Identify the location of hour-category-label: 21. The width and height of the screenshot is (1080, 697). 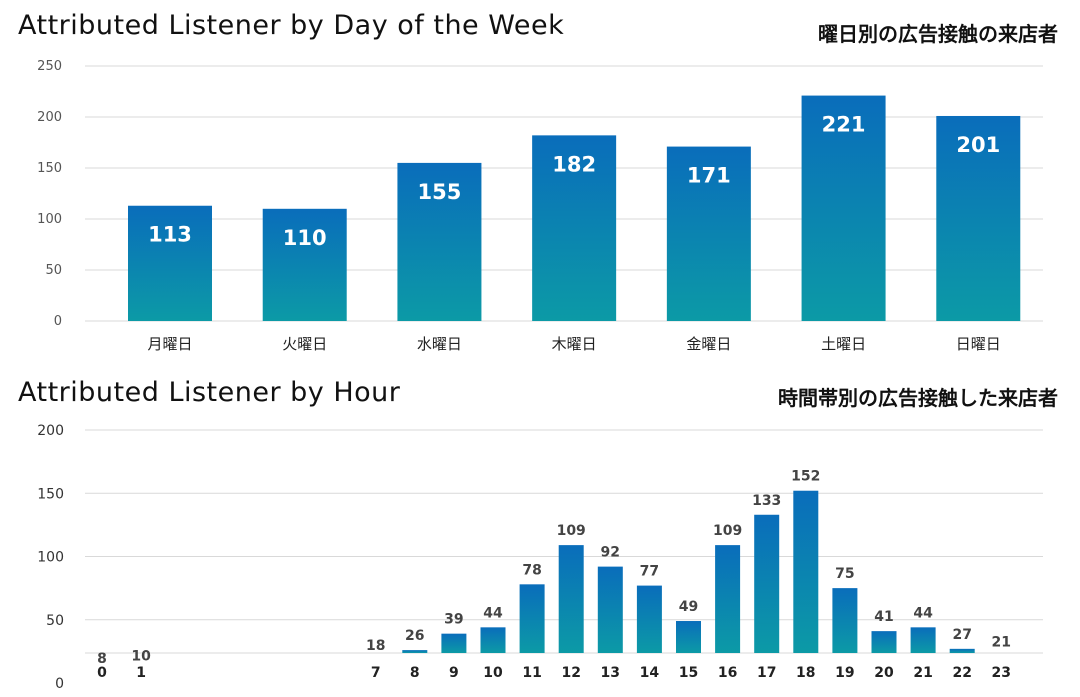
(922, 673).